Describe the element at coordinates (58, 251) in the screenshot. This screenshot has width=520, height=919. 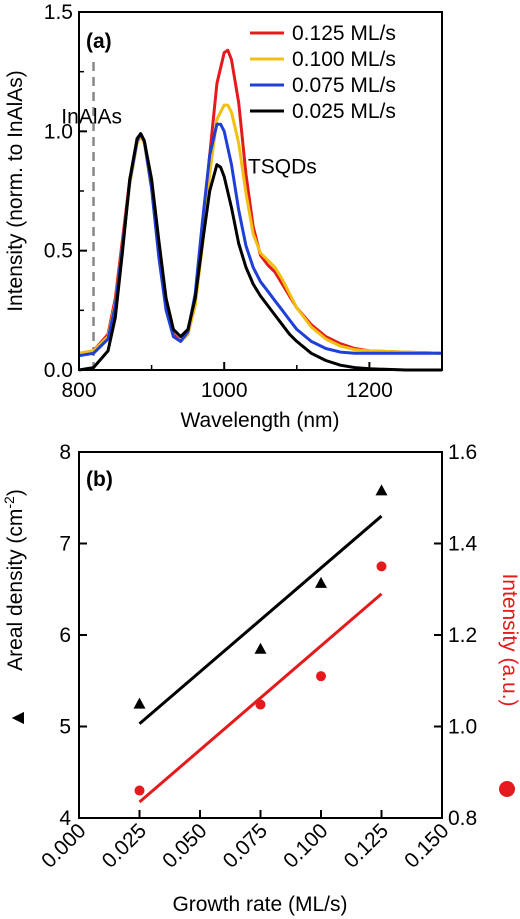
I see `y-tick-label: 0.5` at that location.